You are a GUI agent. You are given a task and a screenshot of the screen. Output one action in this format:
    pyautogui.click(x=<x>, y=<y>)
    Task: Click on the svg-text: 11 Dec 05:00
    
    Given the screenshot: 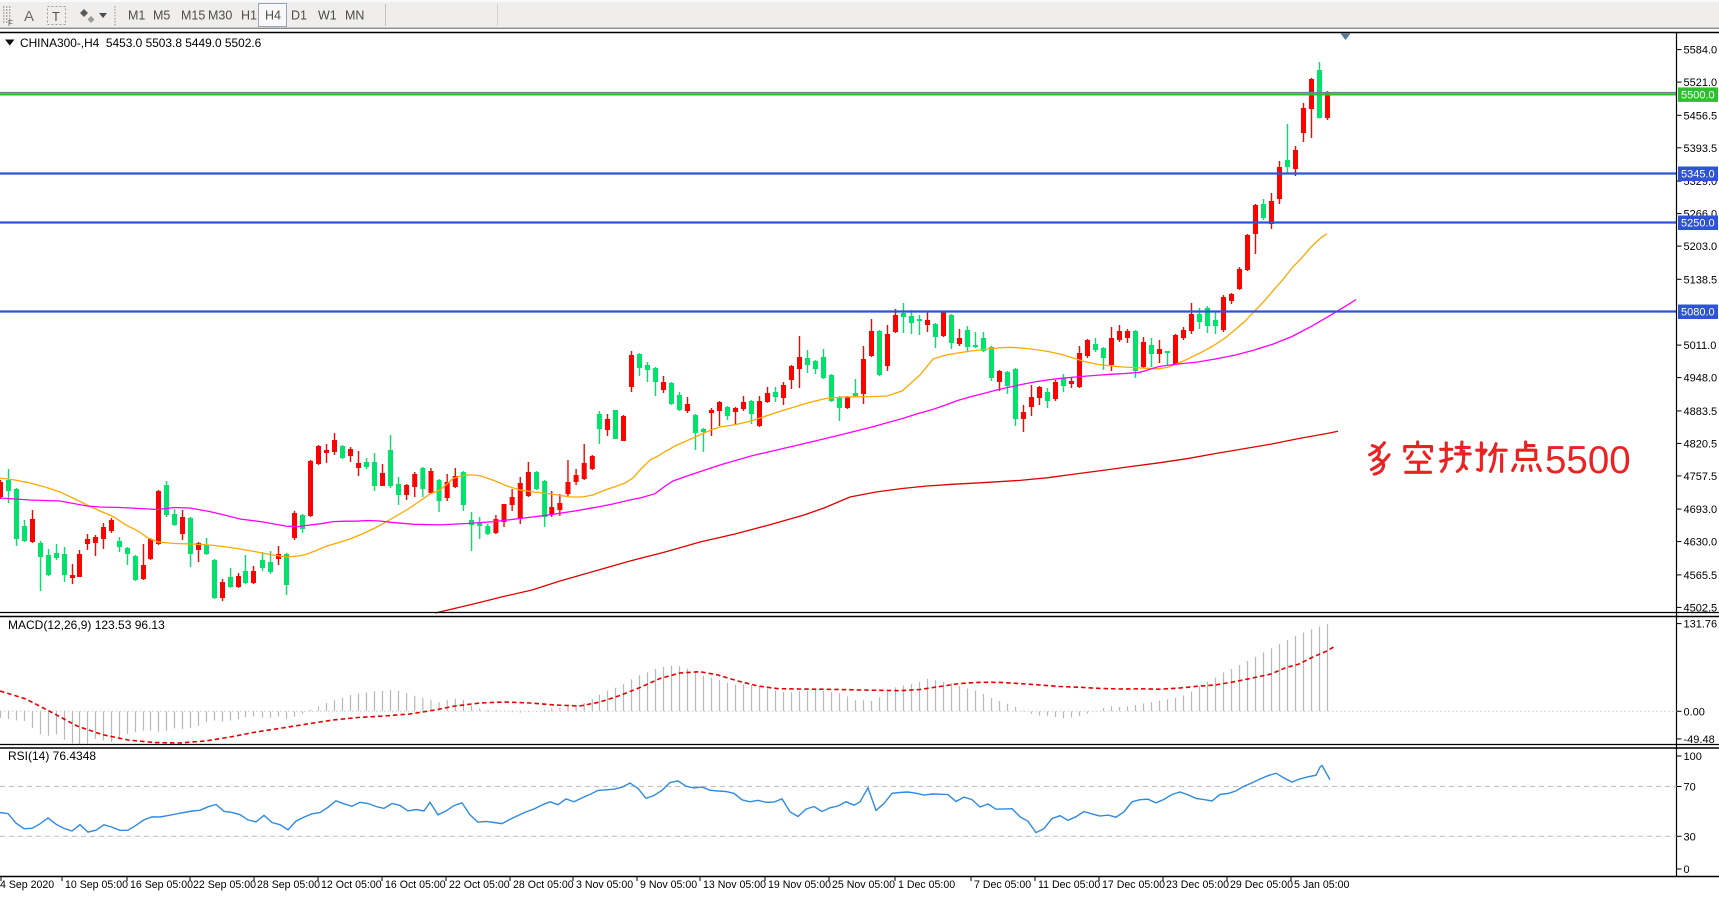 What is the action you would take?
    pyautogui.click(x=1069, y=885)
    